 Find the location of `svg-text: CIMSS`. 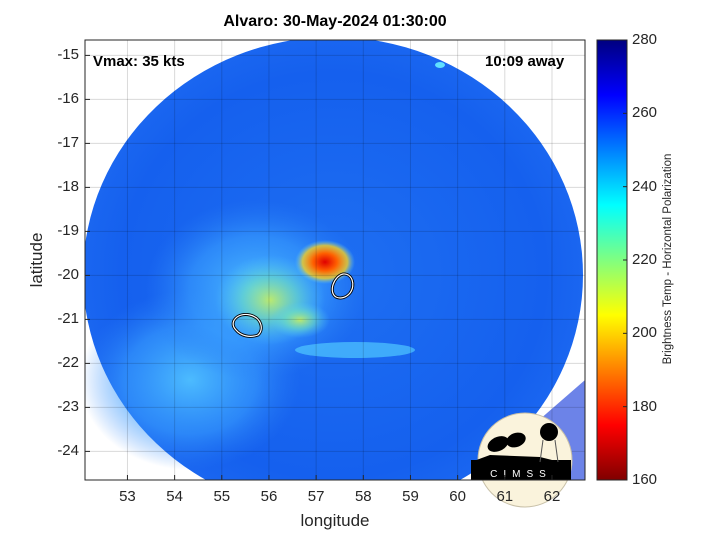

svg-text: CIMSS is located at coordinates (521, 474).